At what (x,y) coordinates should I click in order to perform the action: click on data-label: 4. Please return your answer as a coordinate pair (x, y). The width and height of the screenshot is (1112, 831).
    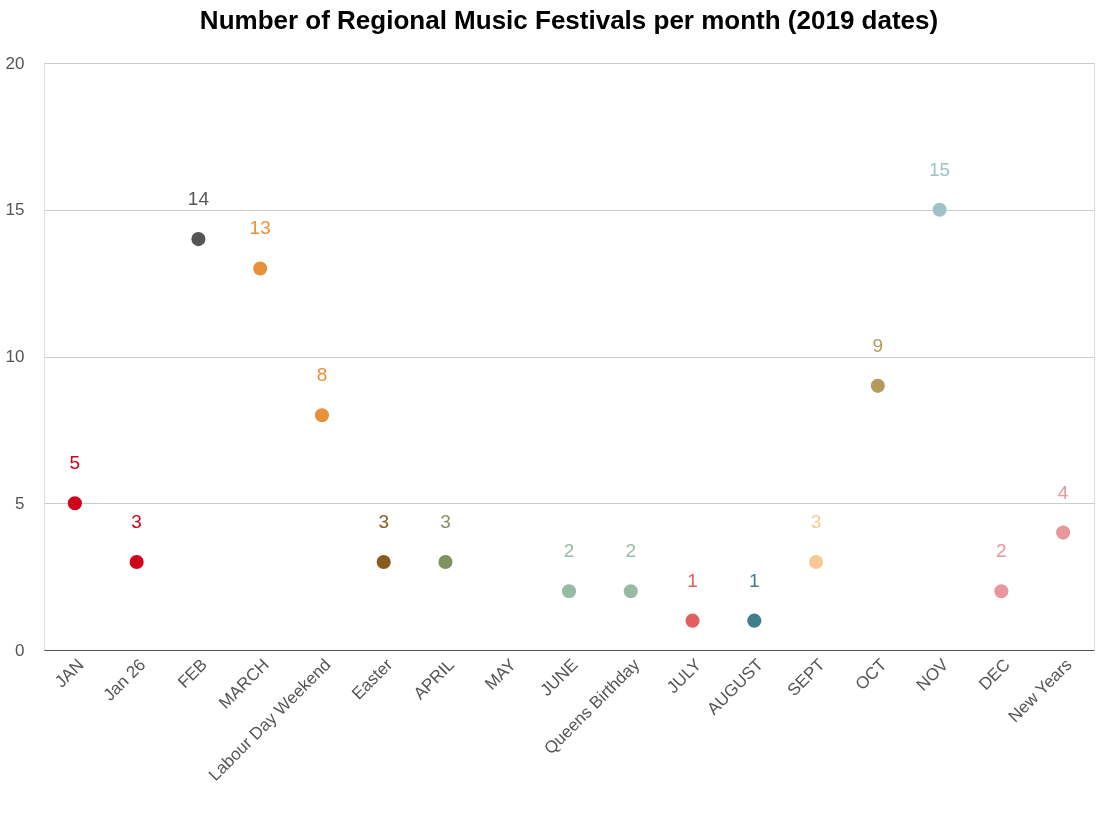
    Looking at the image, I should click on (1063, 492).